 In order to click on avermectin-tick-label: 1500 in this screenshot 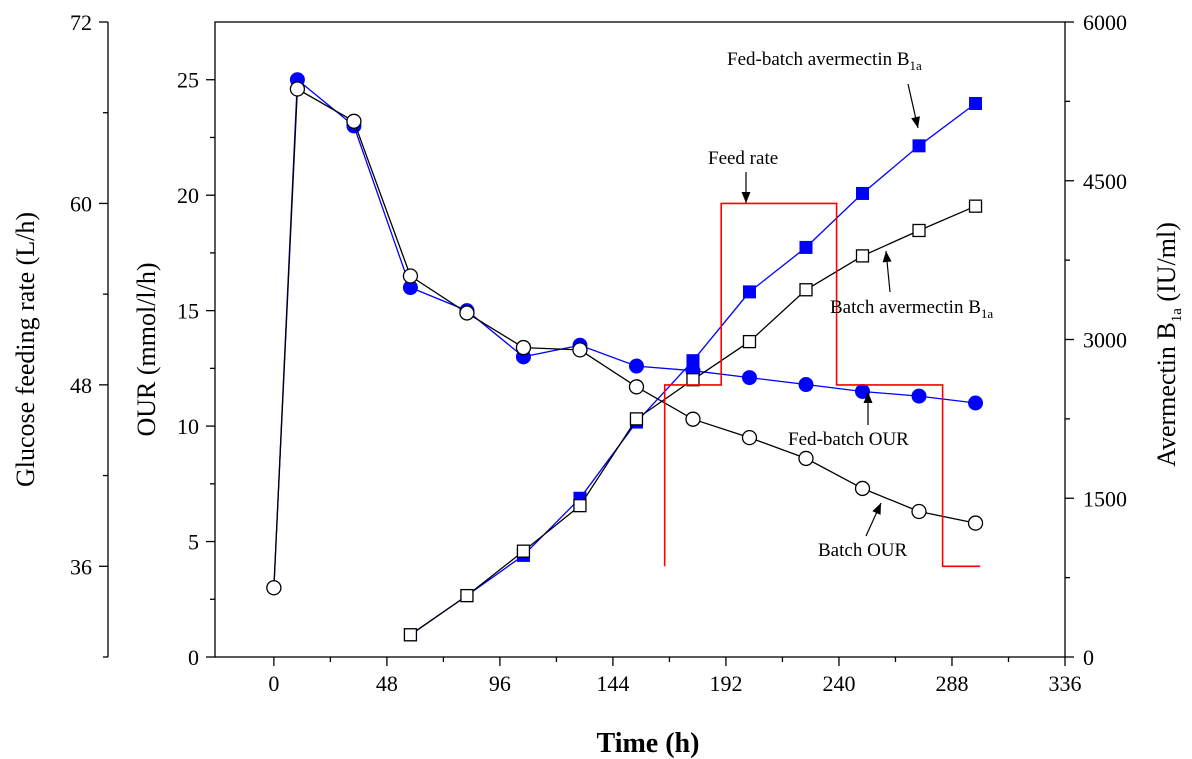, I will do `click(1105, 498)`.